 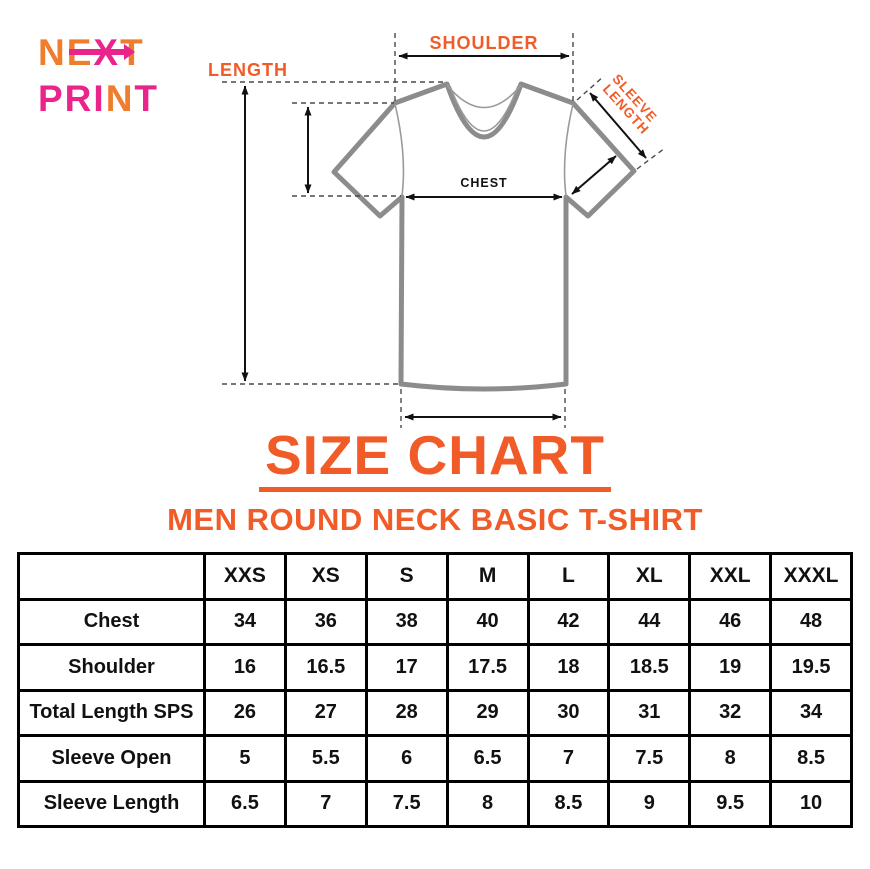 I want to click on page-title: SIZE CHART, so click(x=435, y=460).